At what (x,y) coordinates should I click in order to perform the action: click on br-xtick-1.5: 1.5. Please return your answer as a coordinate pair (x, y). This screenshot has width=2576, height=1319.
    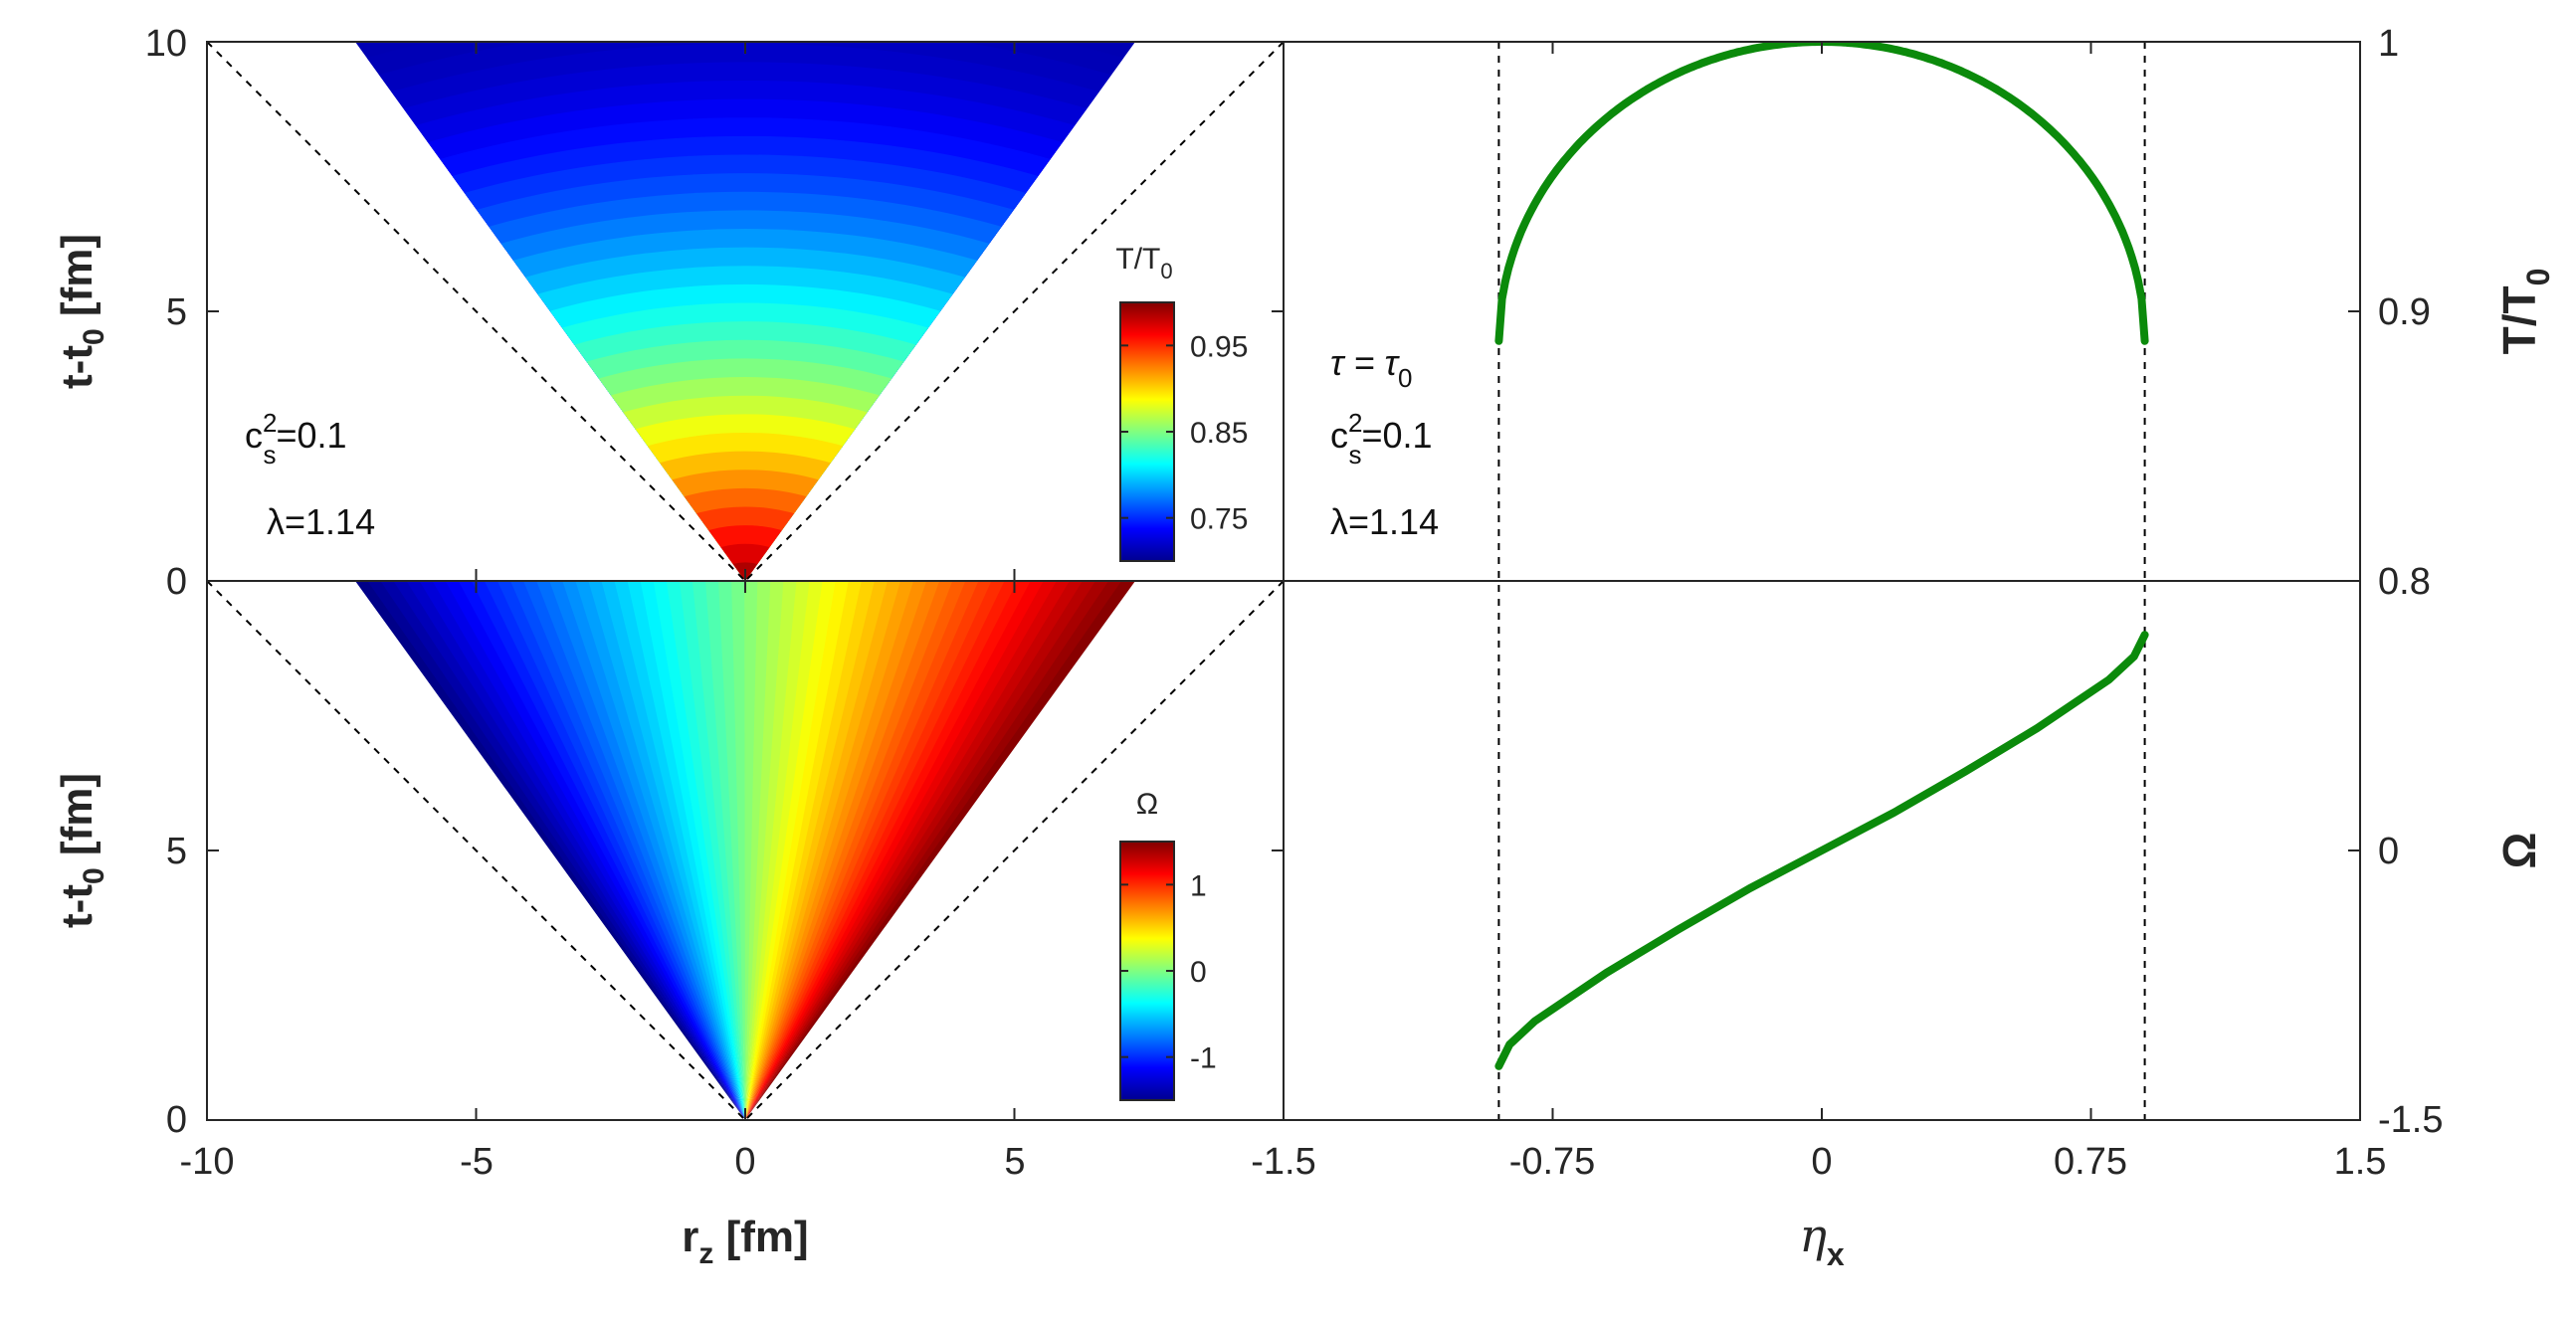
    Looking at the image, I should click on (2360, 1162).